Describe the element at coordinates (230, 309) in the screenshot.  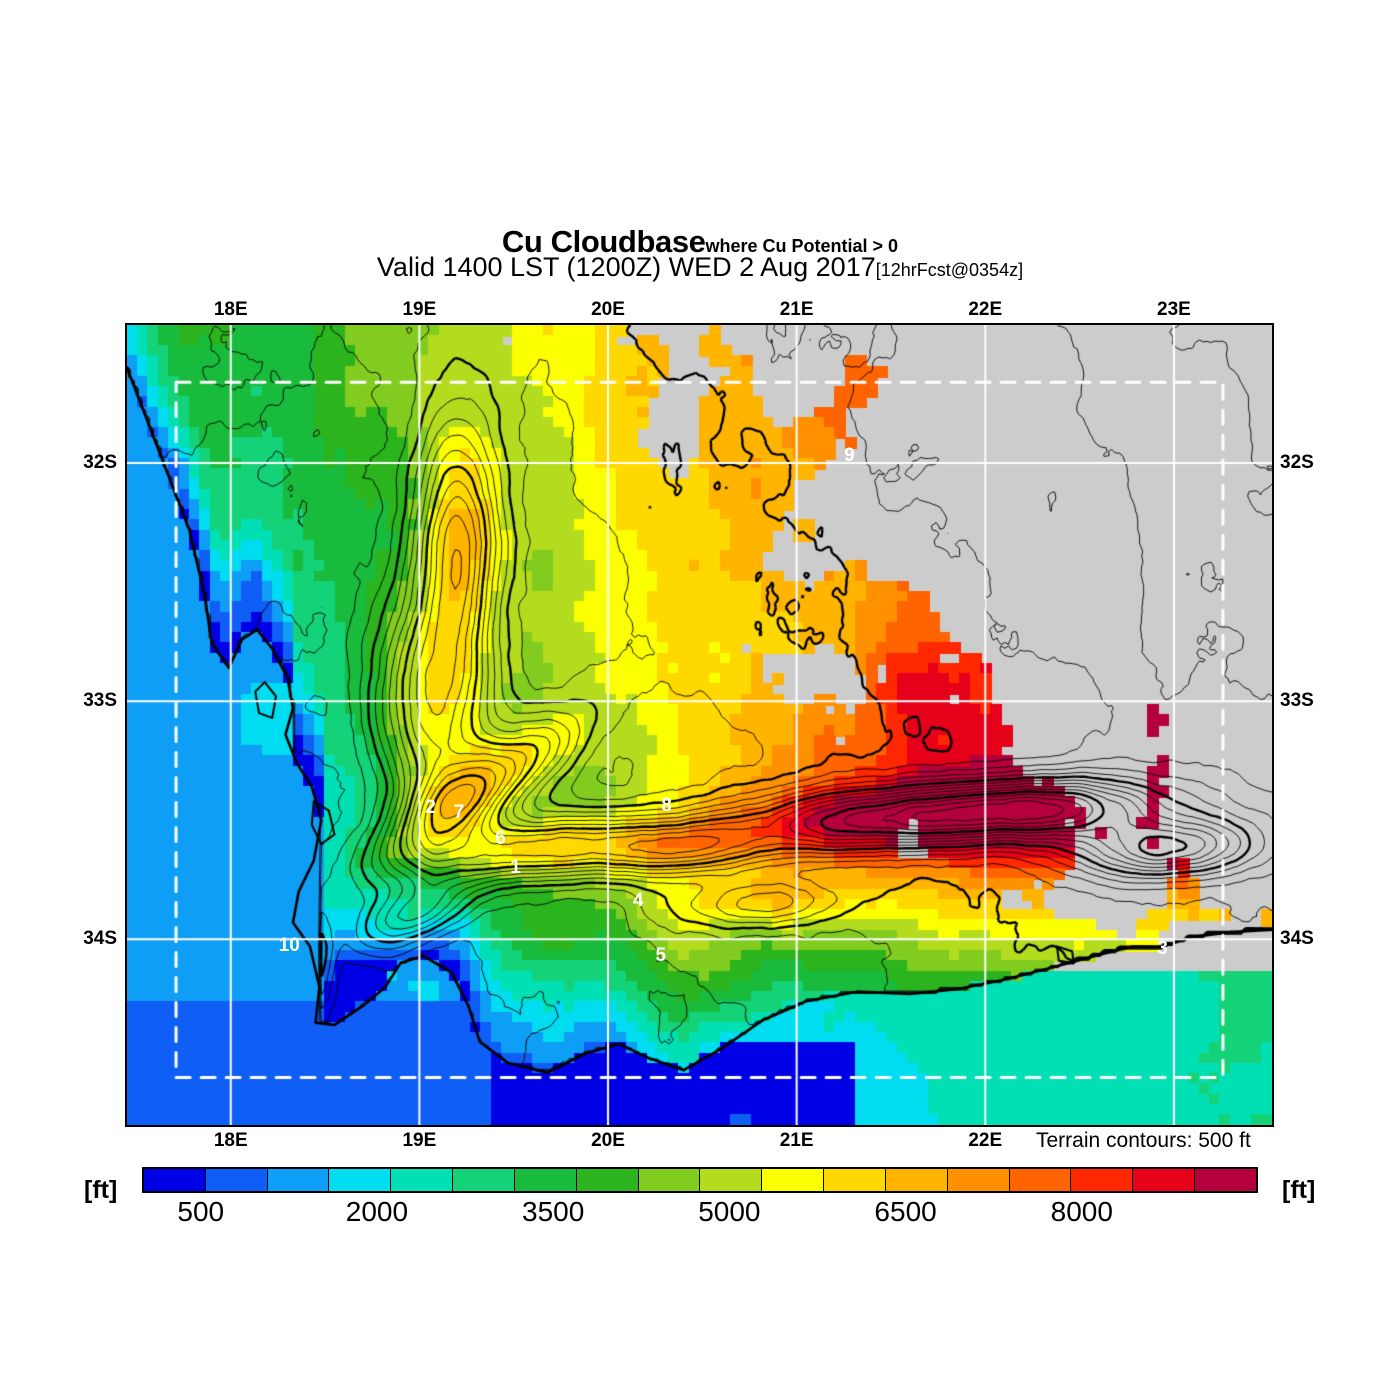
I see `lon-tick-top-18E: 18E` at that location.